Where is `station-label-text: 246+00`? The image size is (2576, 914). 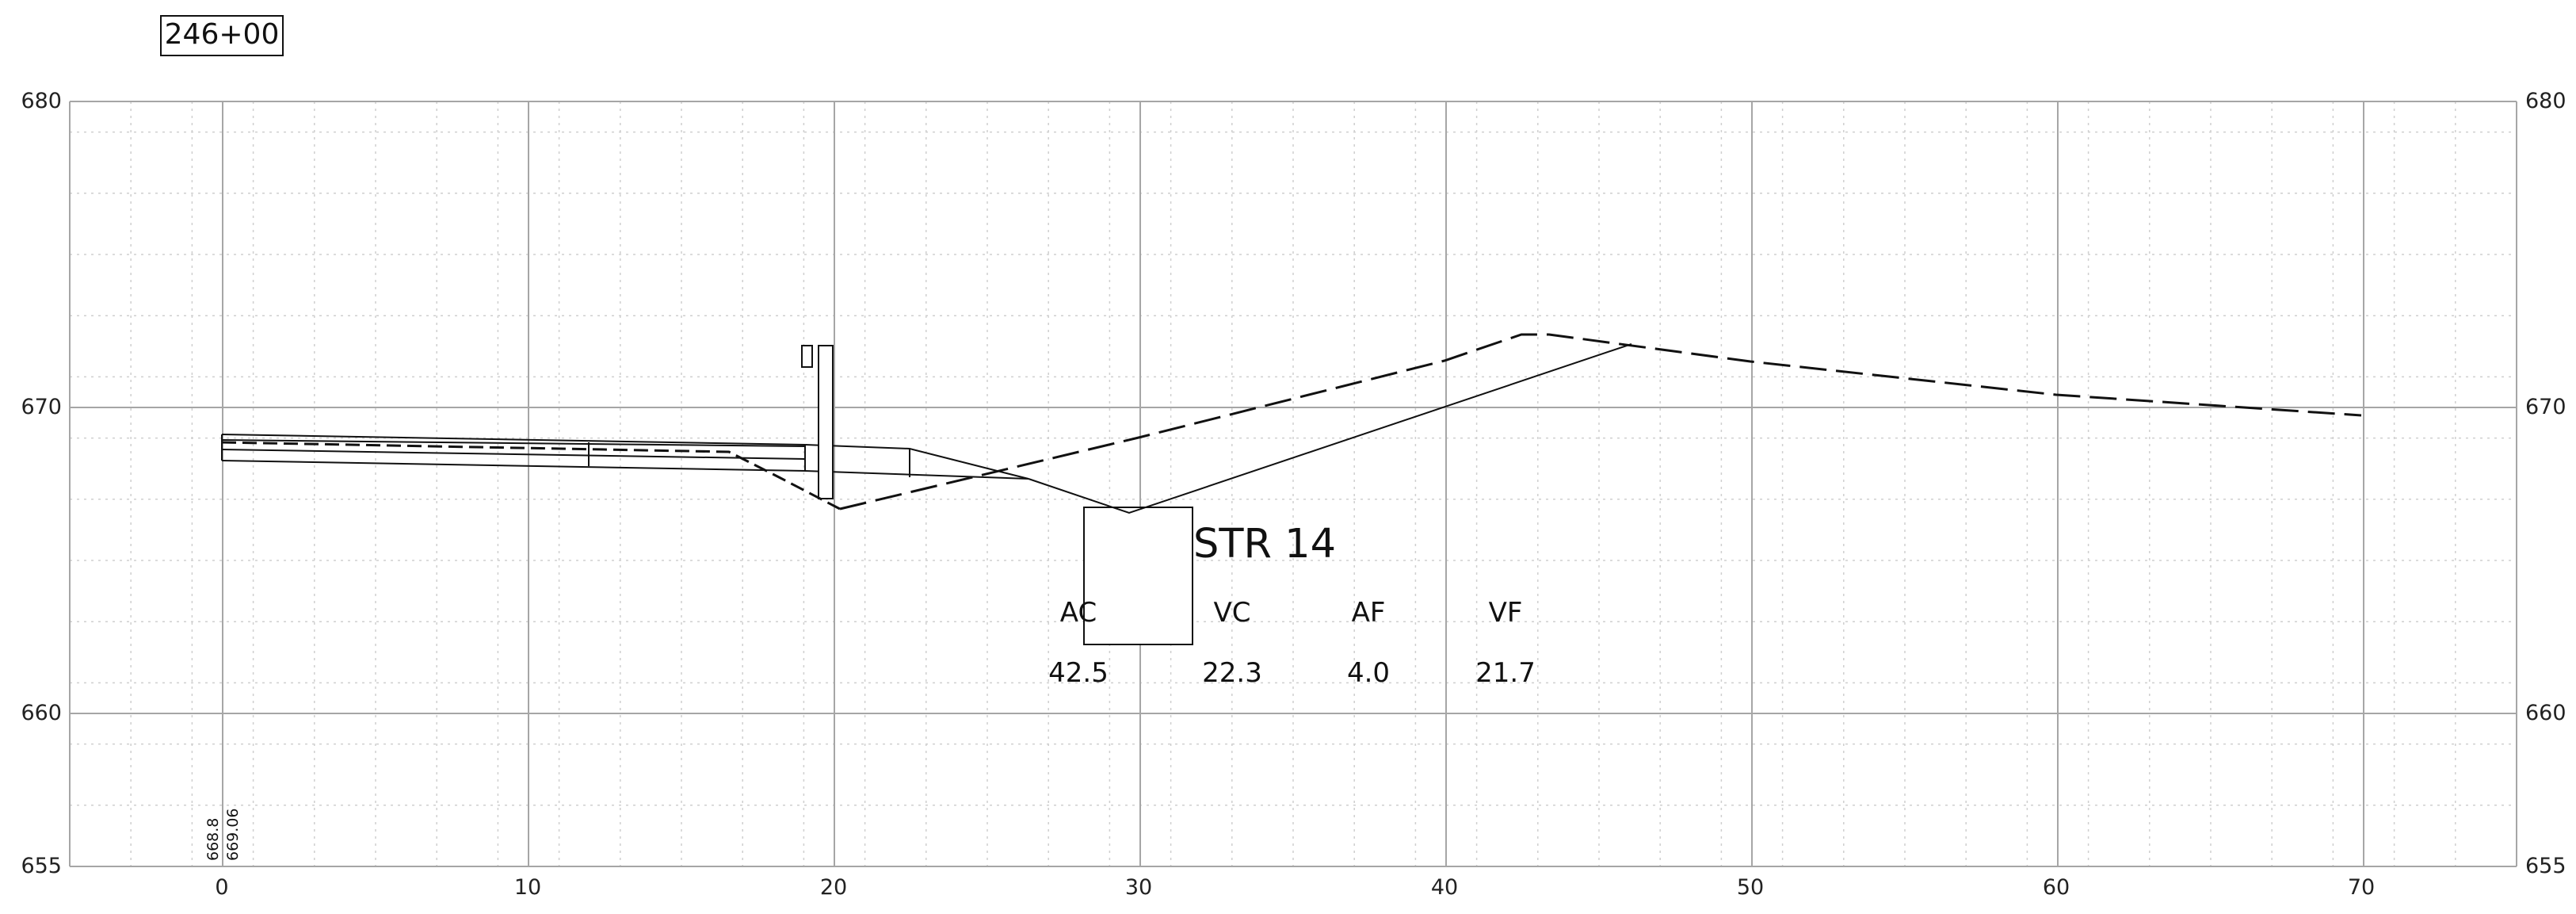 station-label-text: 246+00 is located at coordinates (222, 34).